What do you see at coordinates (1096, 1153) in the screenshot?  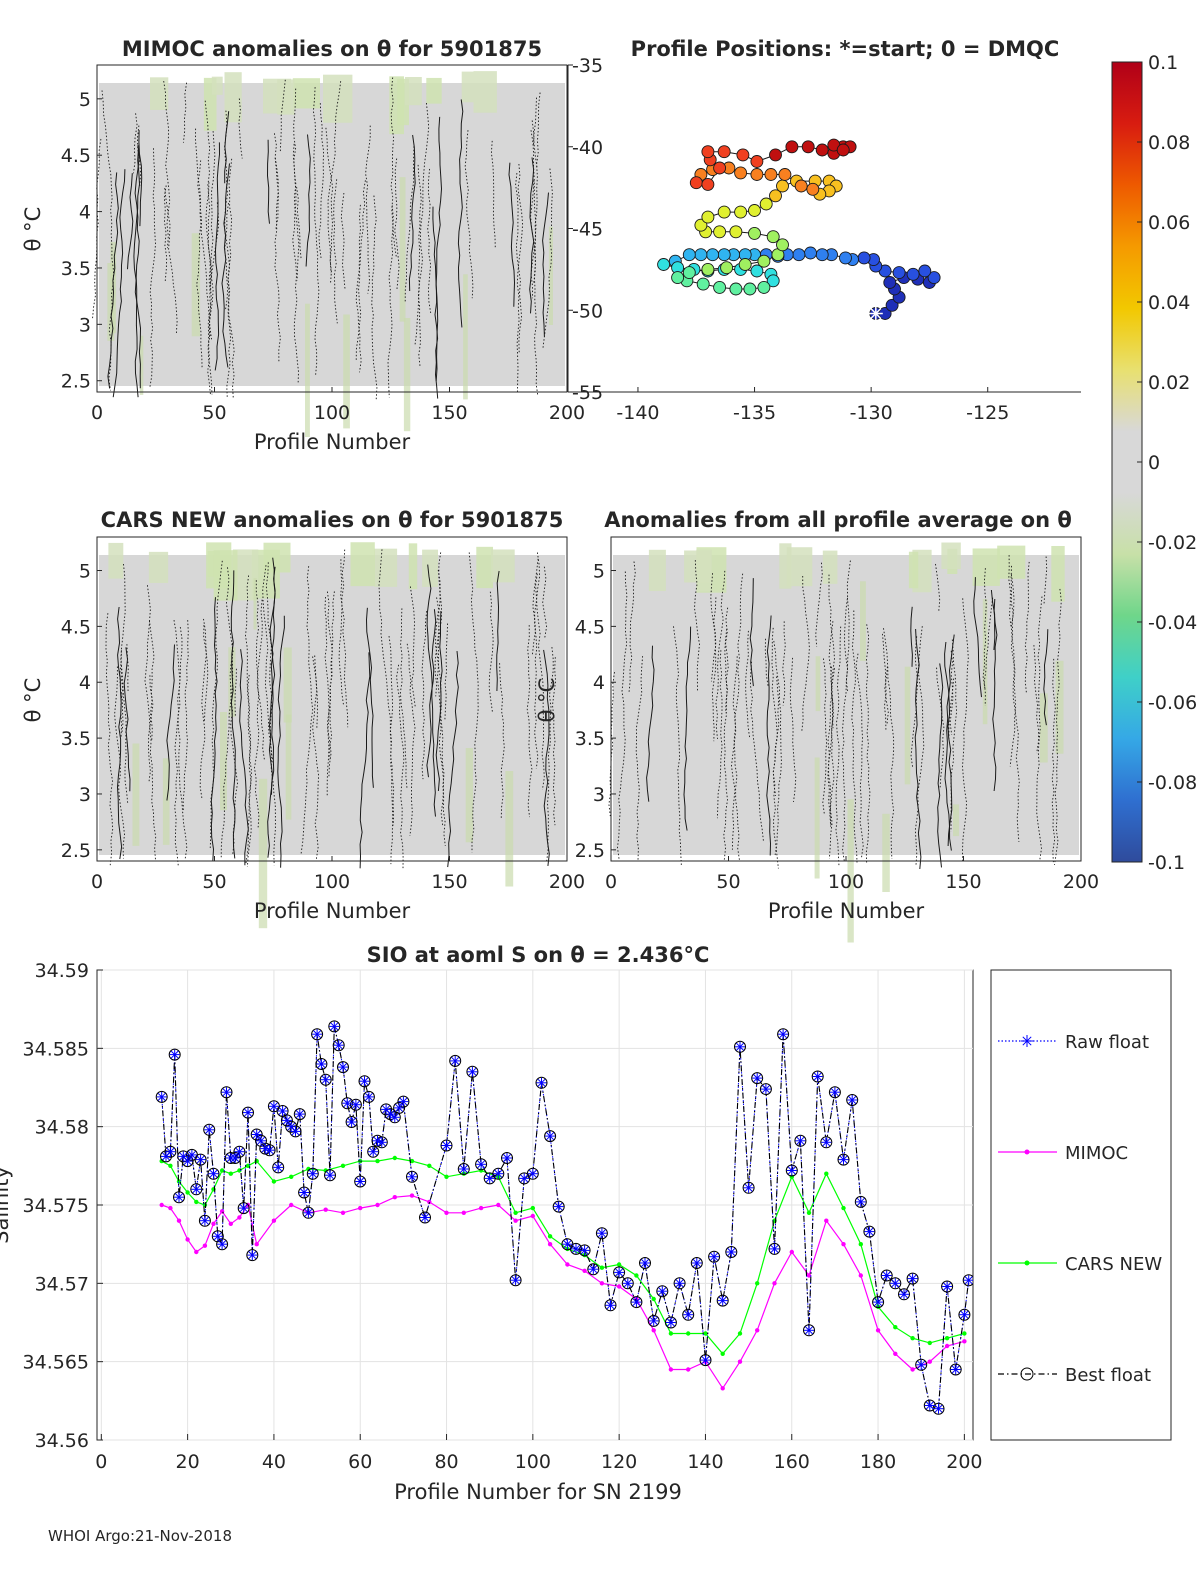 I see `legend-label: MIMOC` at bounding box center [1096, 1153].